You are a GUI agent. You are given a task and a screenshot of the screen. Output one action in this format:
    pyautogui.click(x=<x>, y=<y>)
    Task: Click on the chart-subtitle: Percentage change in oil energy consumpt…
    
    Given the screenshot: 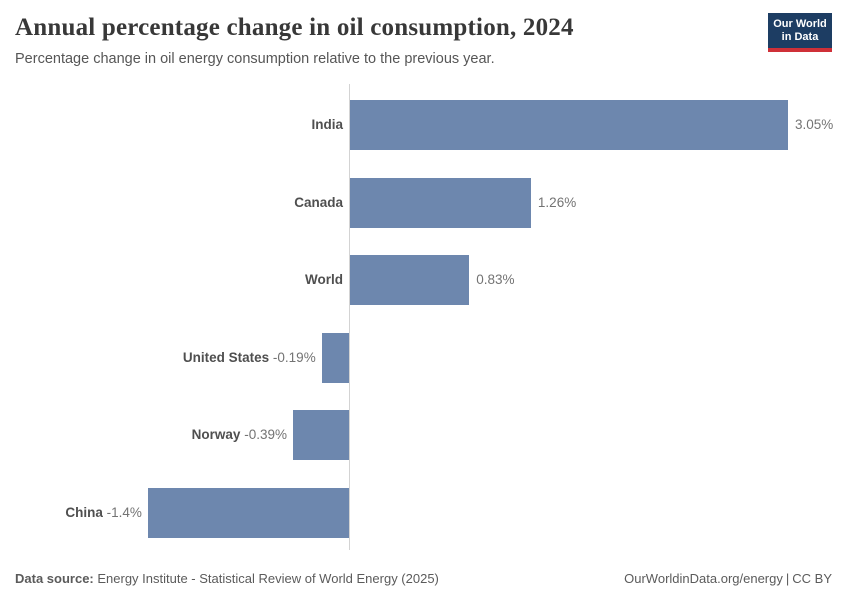 What is the action you would take?
    pyautogui.click(x=255, y=59)
    